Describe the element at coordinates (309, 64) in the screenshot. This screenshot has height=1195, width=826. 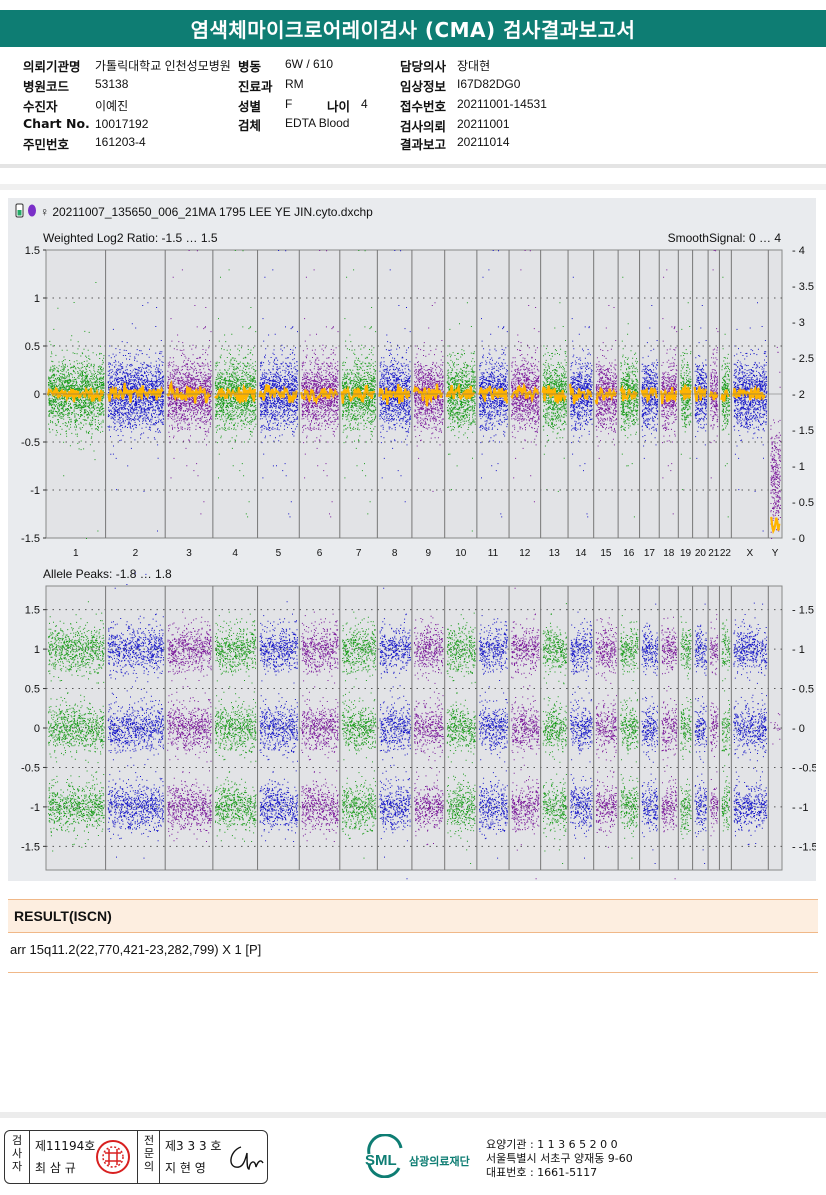
I see `field-value: 6W / 610` at that location.